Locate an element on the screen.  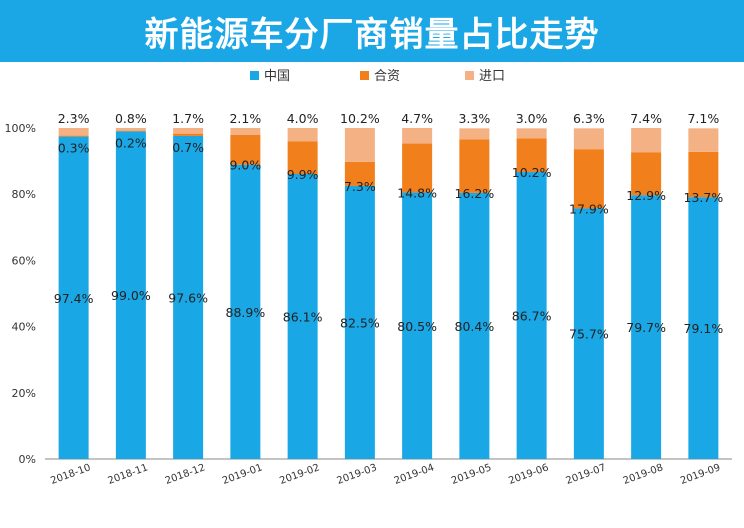
data-label: 97.6% is located at coordinates (188, 297).